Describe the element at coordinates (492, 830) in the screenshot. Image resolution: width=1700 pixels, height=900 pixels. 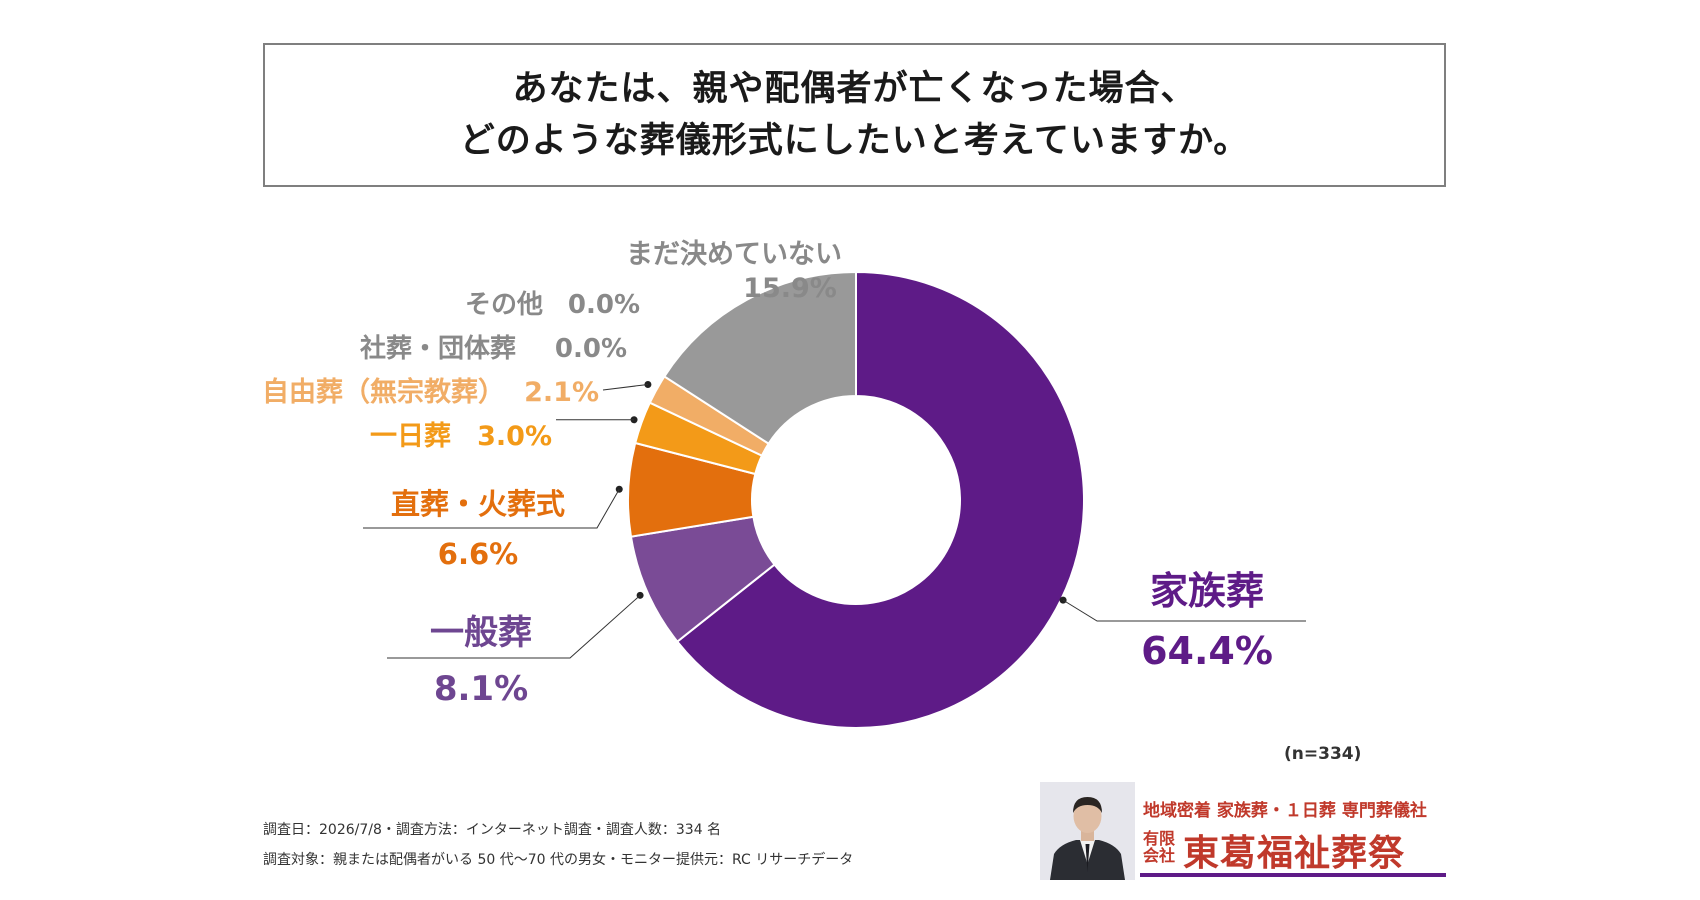
I see `survey-note-line-1: 調査日：2026/7/8・調査方法：インターネット調査・調査人数：334 名` at that location.